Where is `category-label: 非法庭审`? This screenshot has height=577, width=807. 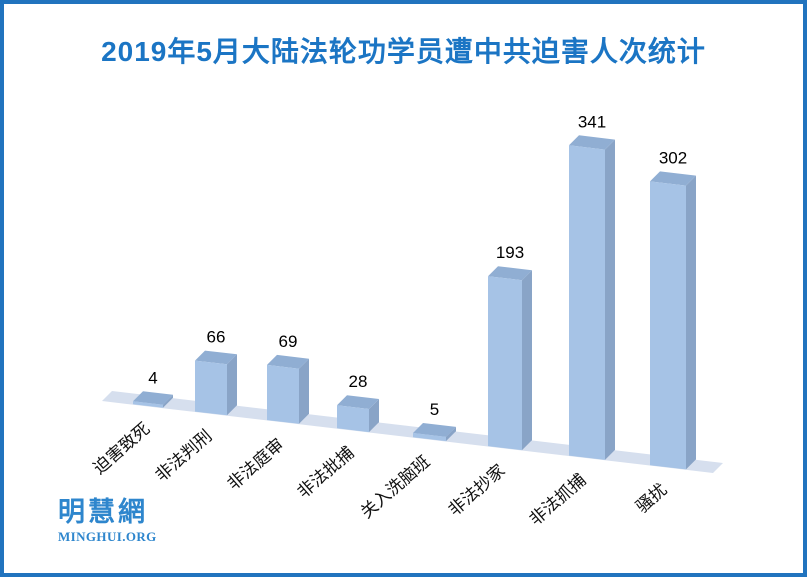 category-label: 非法庭审 is located at coordinates (256, 464).